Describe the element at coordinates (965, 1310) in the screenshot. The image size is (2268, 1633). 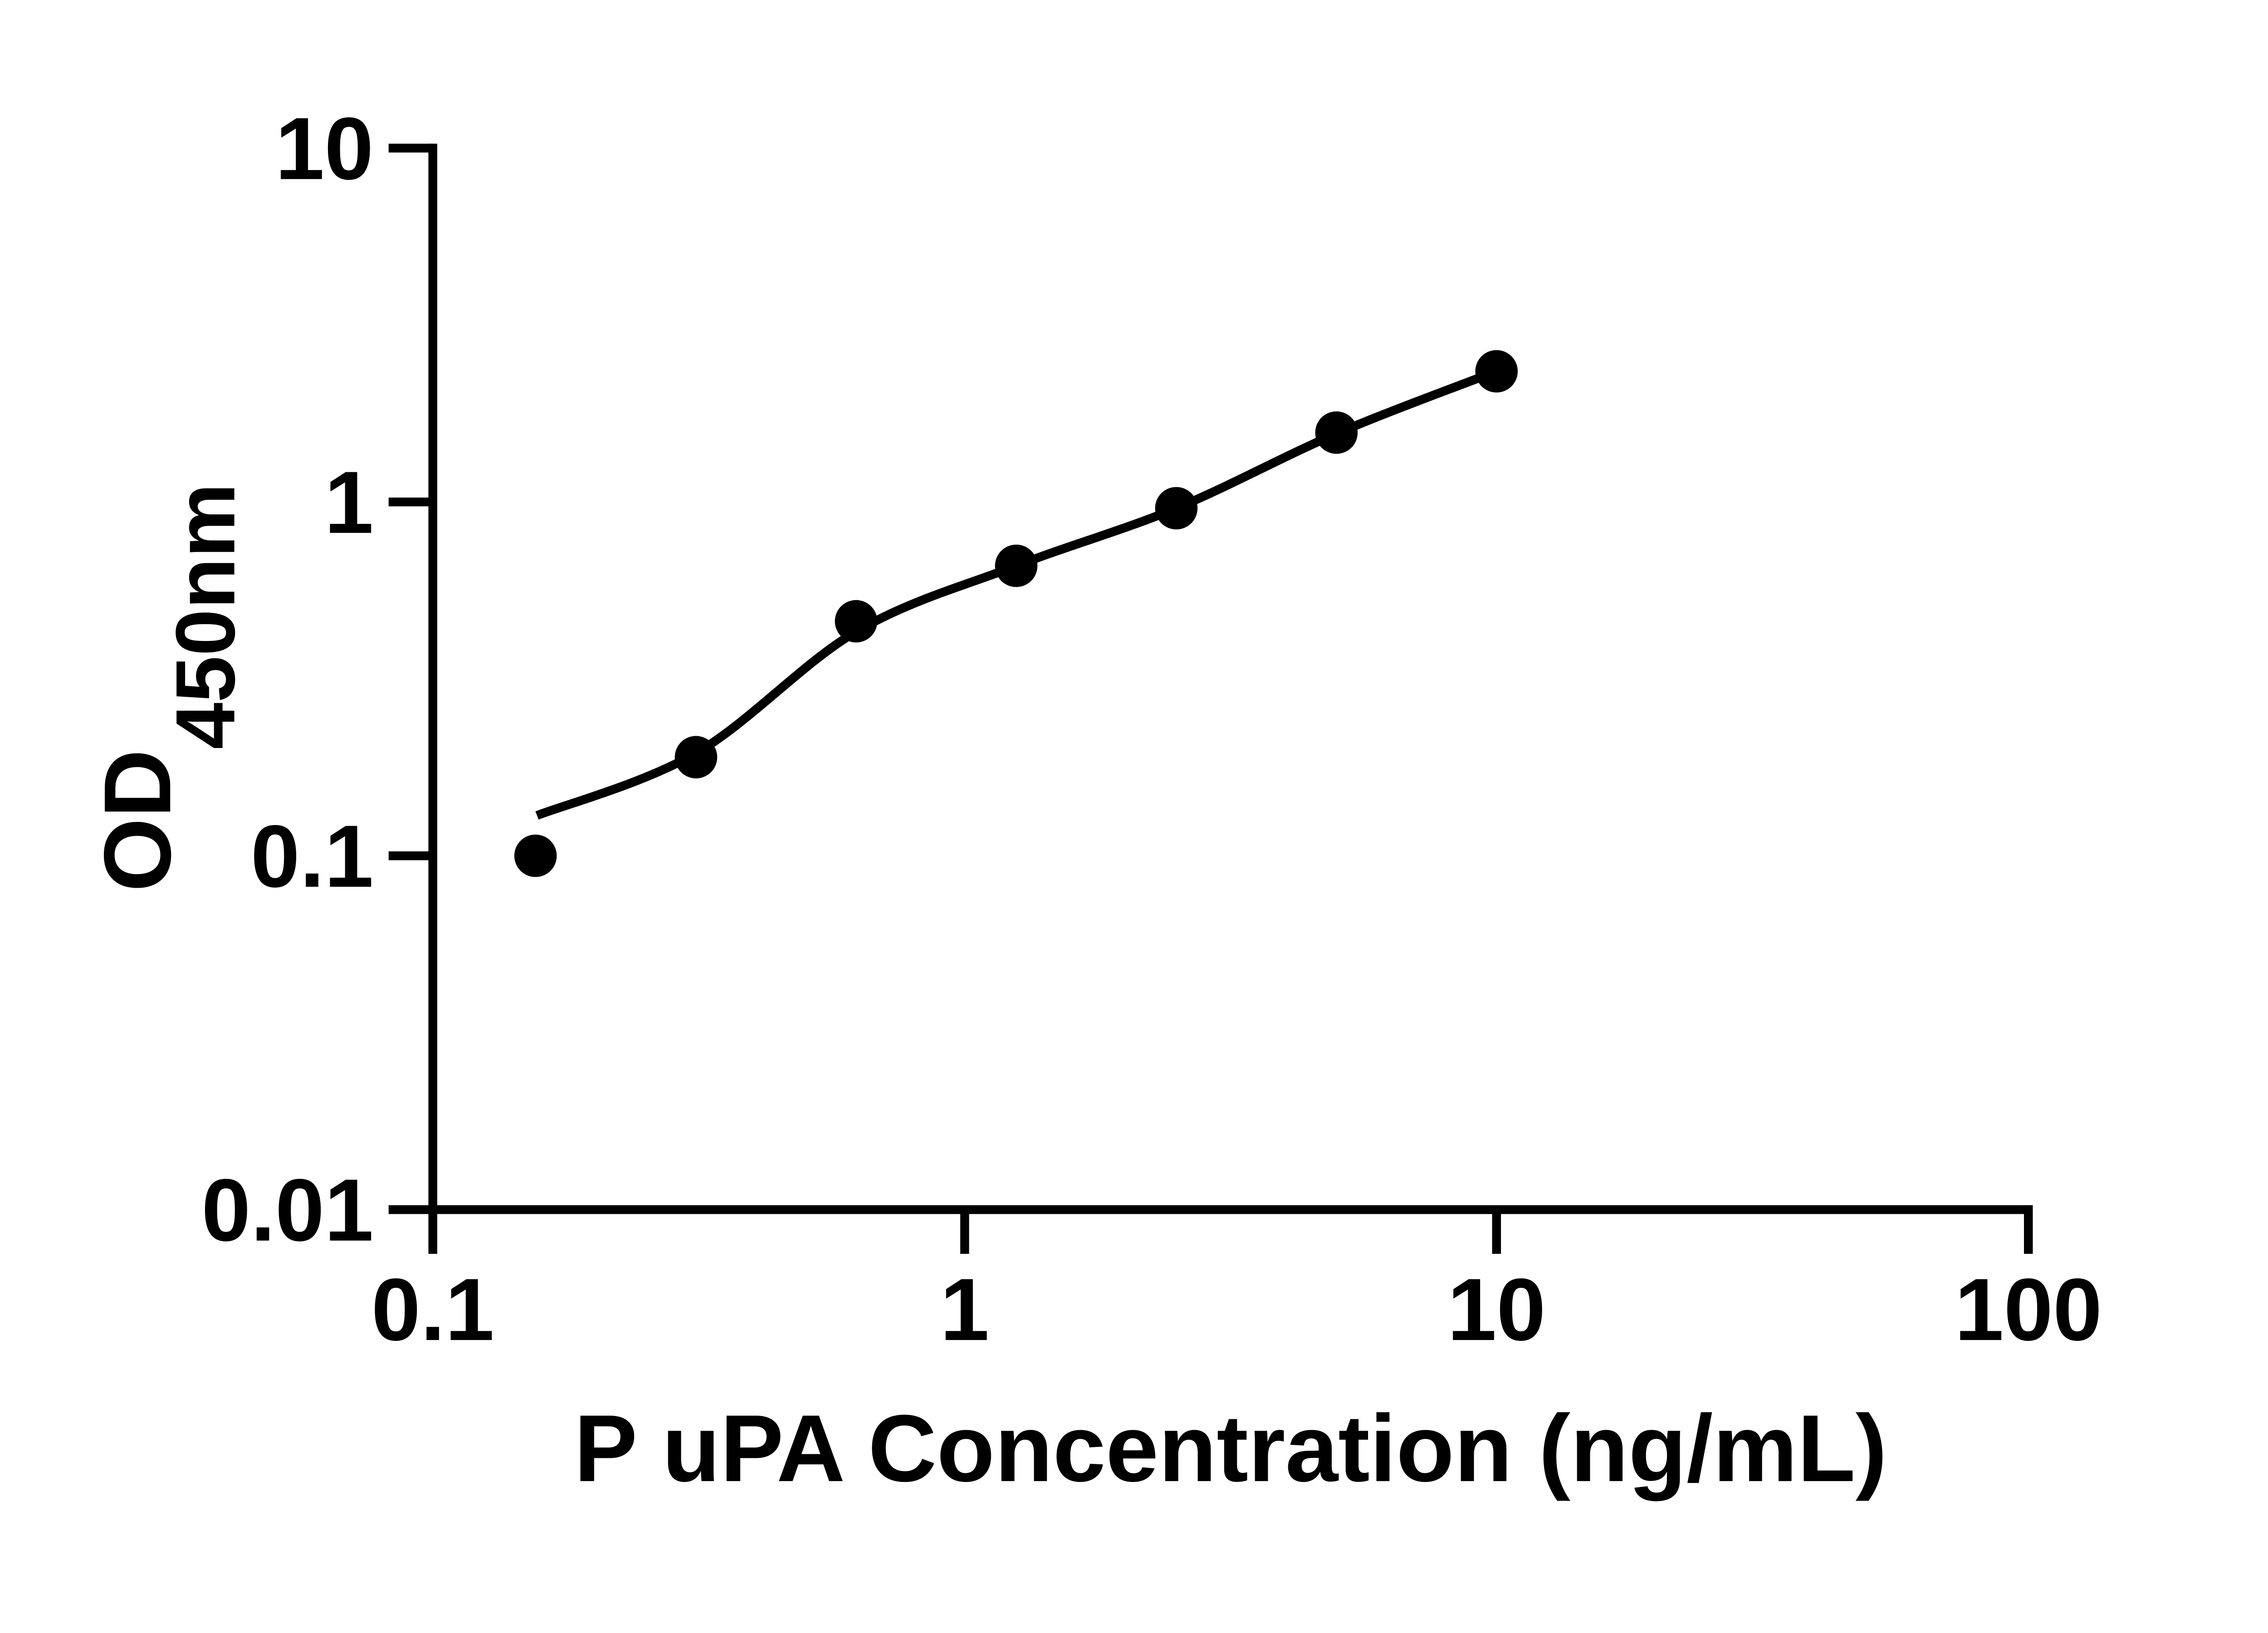
I see `x-tick-label: 1` at that location.